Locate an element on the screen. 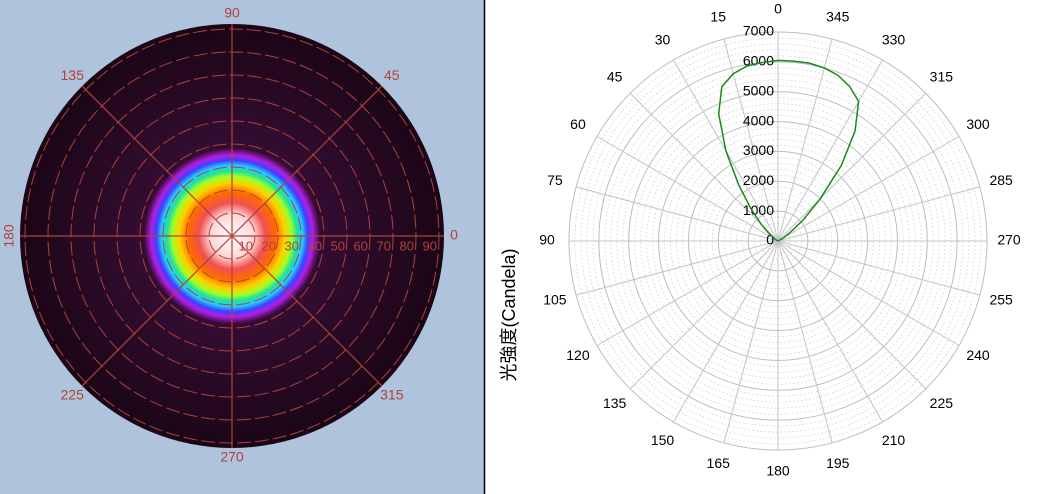 This screenshot has width=1043, height=494. angle-tick-label: 240 is located at coordinates (978, 355).